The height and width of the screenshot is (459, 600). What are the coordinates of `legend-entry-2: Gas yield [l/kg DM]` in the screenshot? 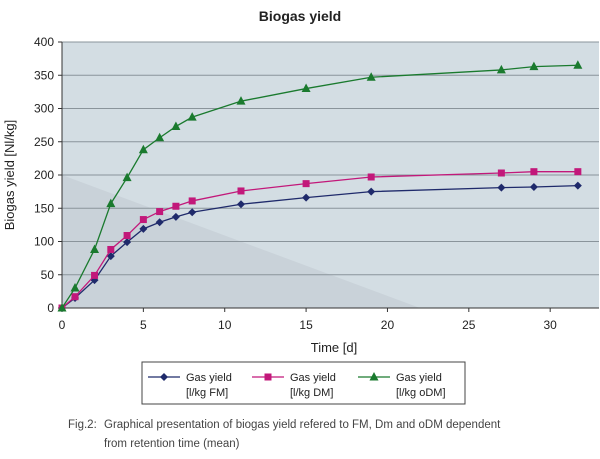 It's located at (294, 385).